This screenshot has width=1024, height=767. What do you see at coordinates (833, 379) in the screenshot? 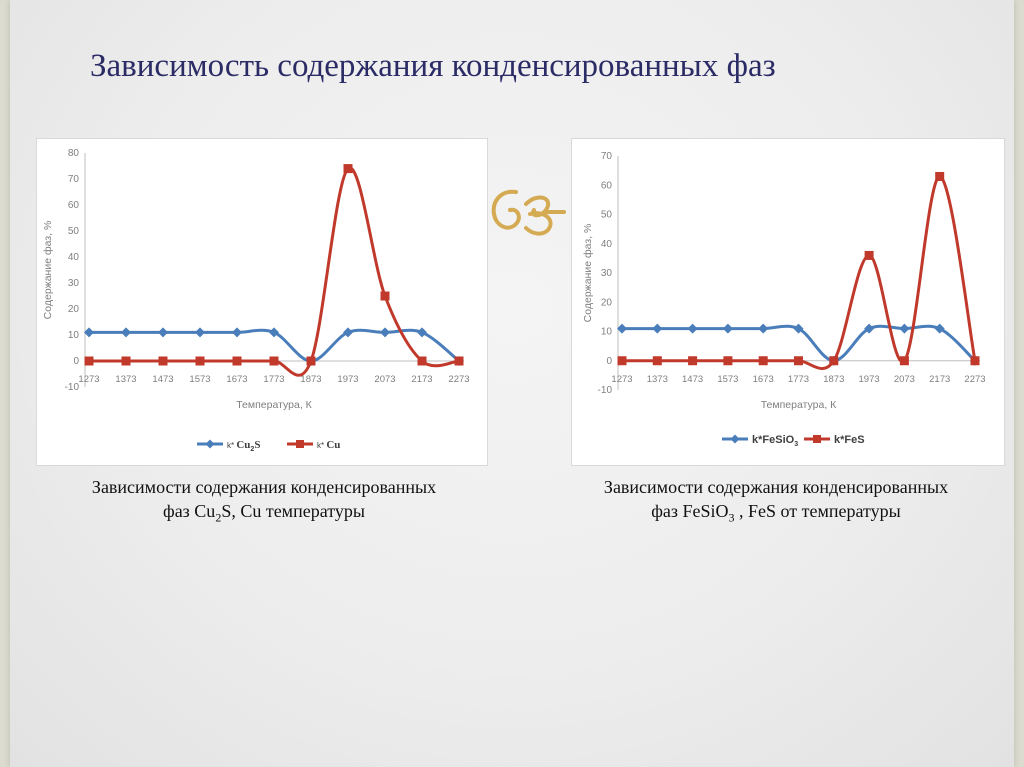
I see `right-x-tick-label: 1873` at bounding box center [833, 379].